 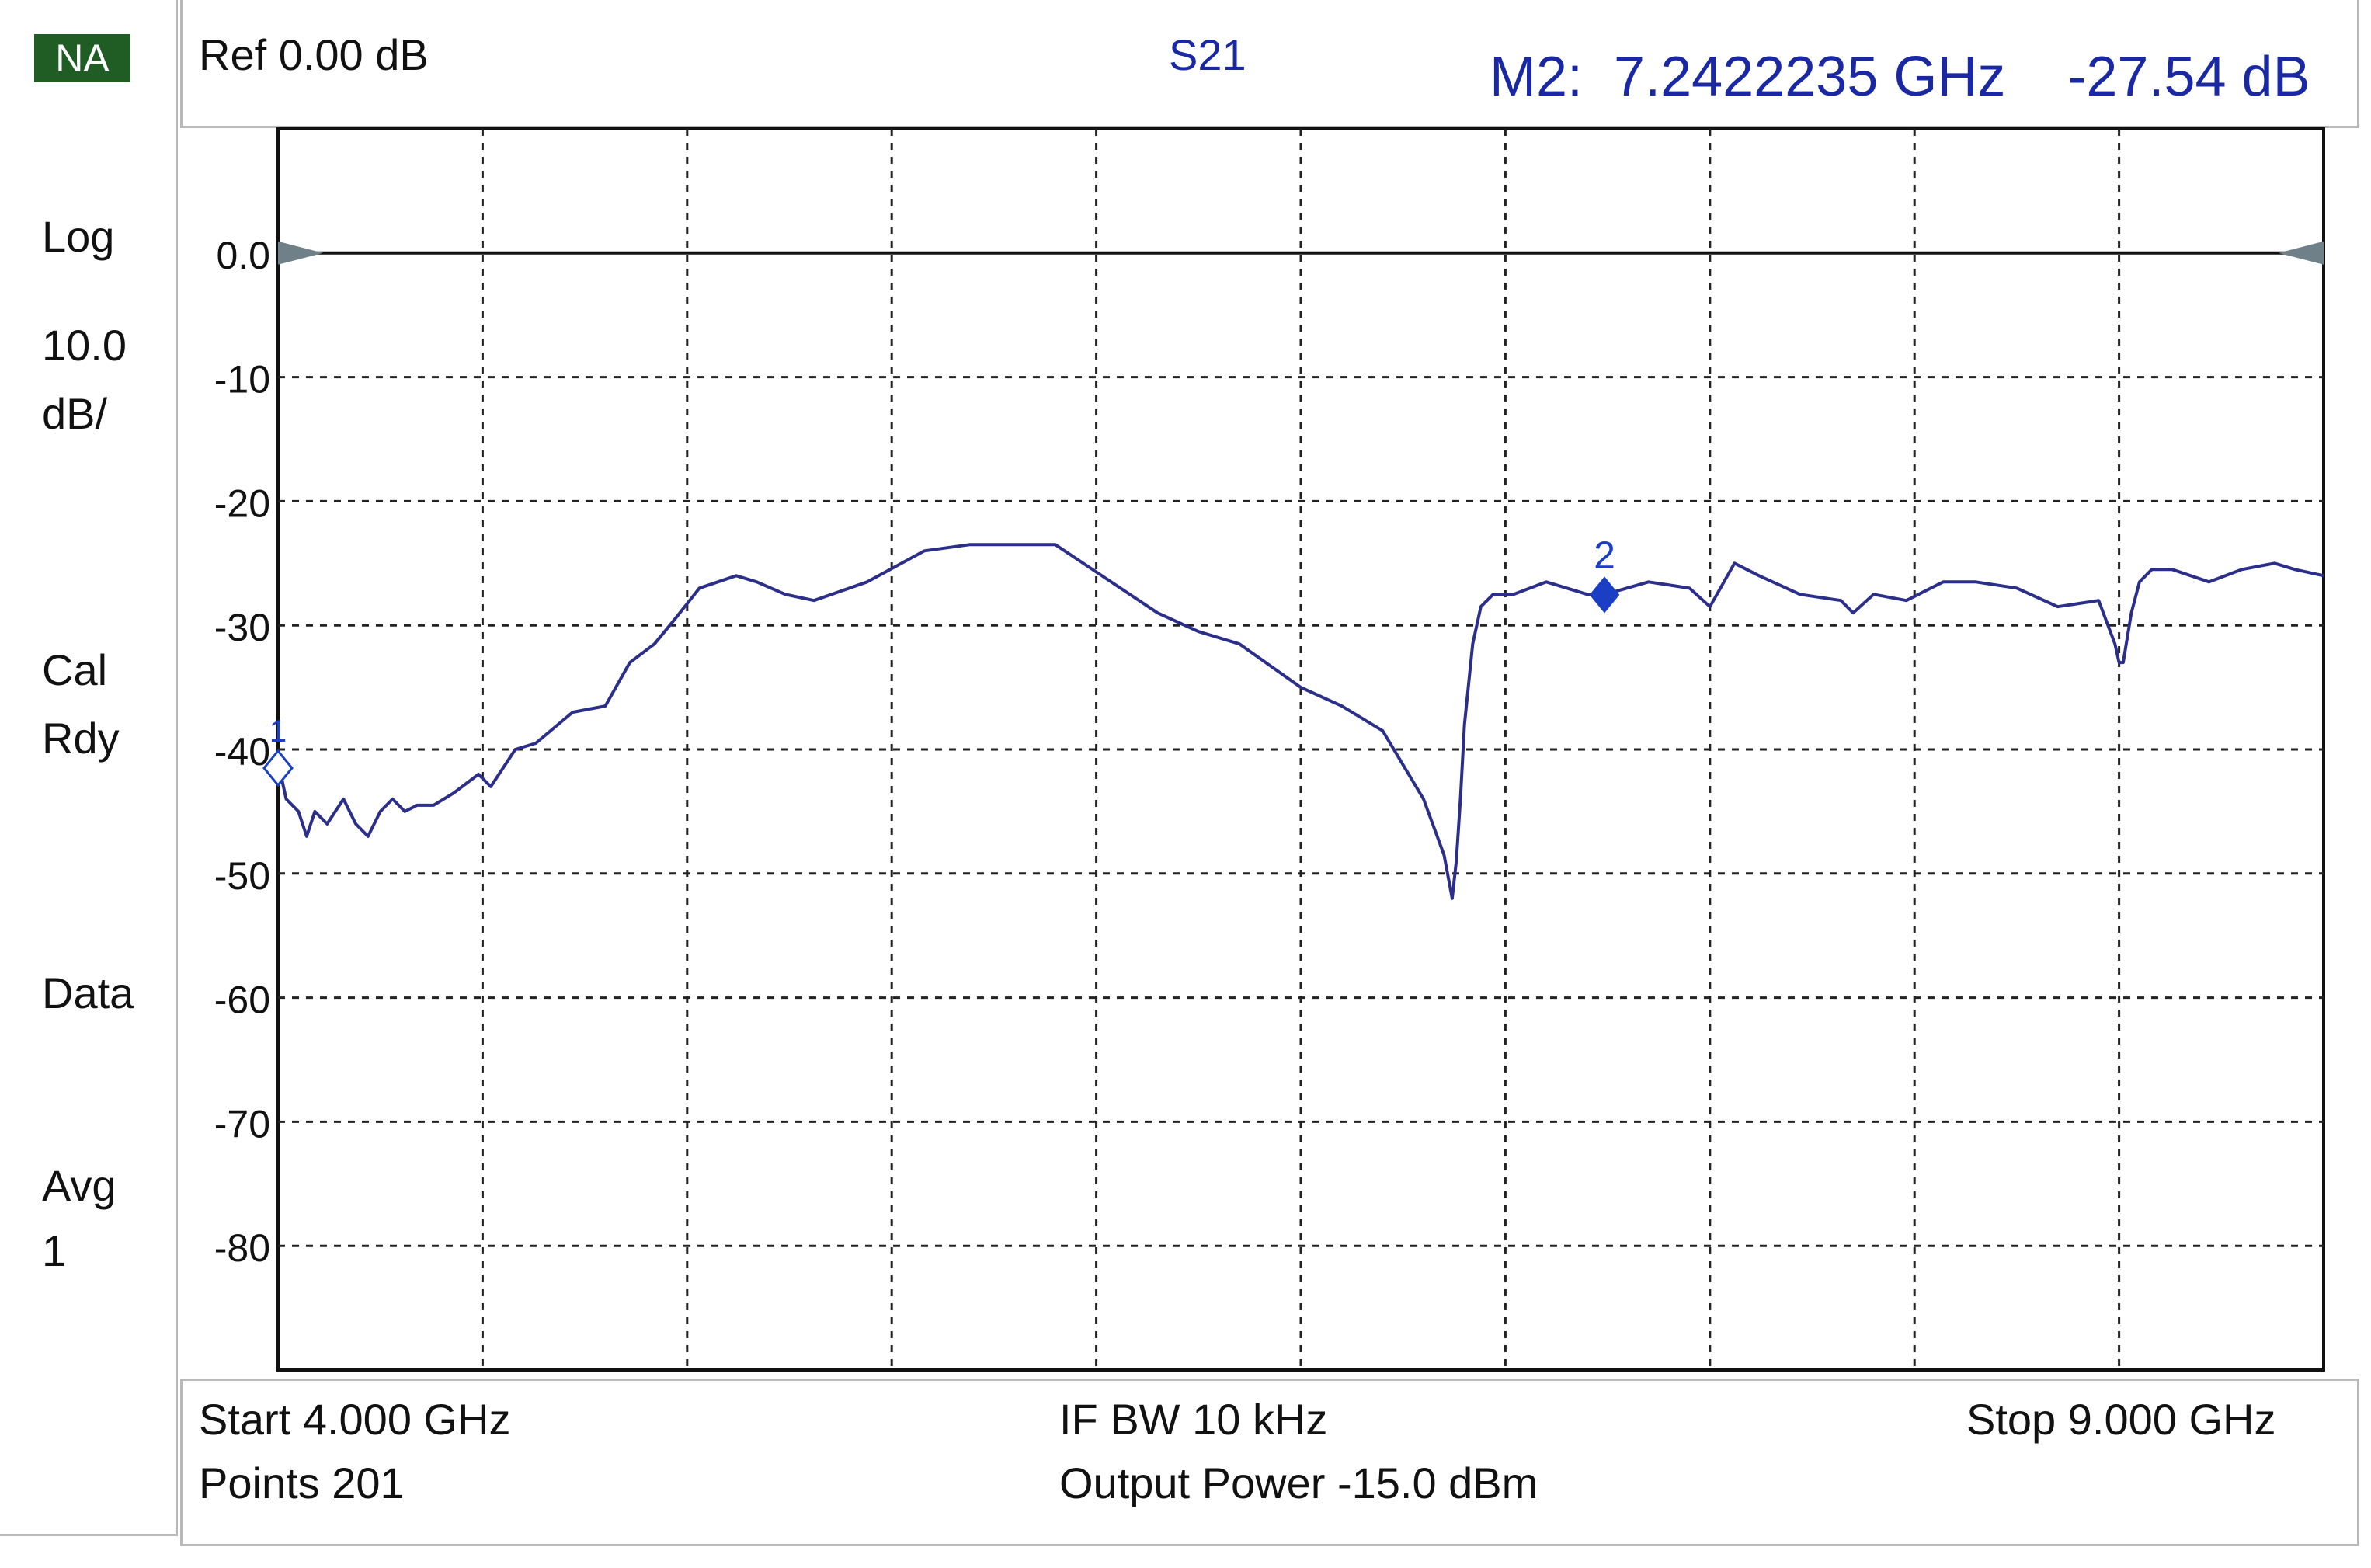 What do you see at coordinates (242, 1248) in the screenshot?
I see `y-tick-label: -80` at bounding box center [242, 1248].